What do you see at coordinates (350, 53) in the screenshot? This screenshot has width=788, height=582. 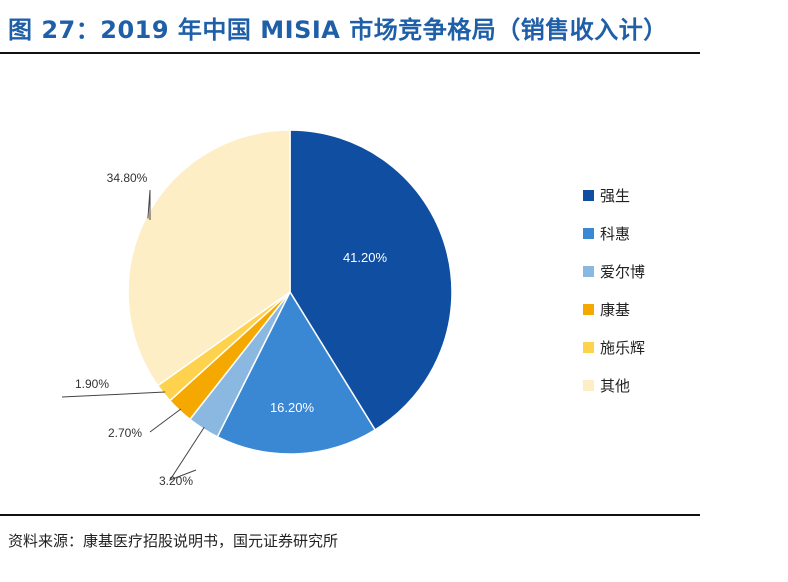 I see `top-rule` at bounding box center [350, 53].